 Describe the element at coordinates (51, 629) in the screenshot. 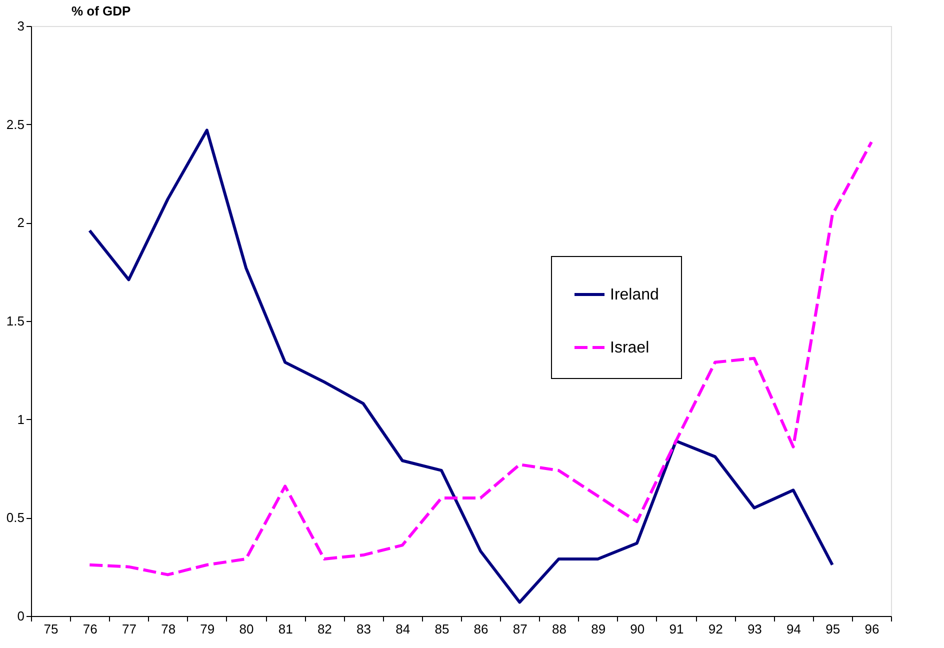

I see `x-tick-label: 75` at that location.